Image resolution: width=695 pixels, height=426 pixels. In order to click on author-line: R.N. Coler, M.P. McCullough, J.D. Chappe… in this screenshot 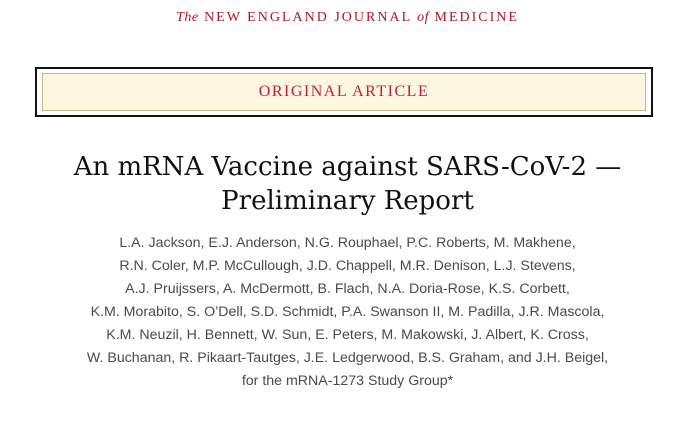, I will do `click(347, 266)`.